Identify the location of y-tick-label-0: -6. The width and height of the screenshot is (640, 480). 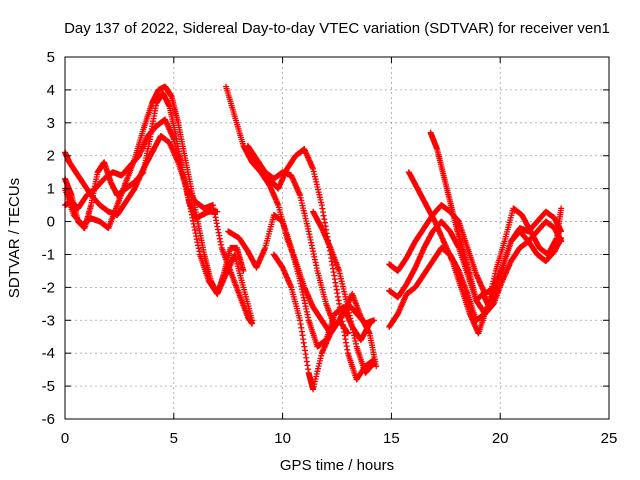
(48, 419).